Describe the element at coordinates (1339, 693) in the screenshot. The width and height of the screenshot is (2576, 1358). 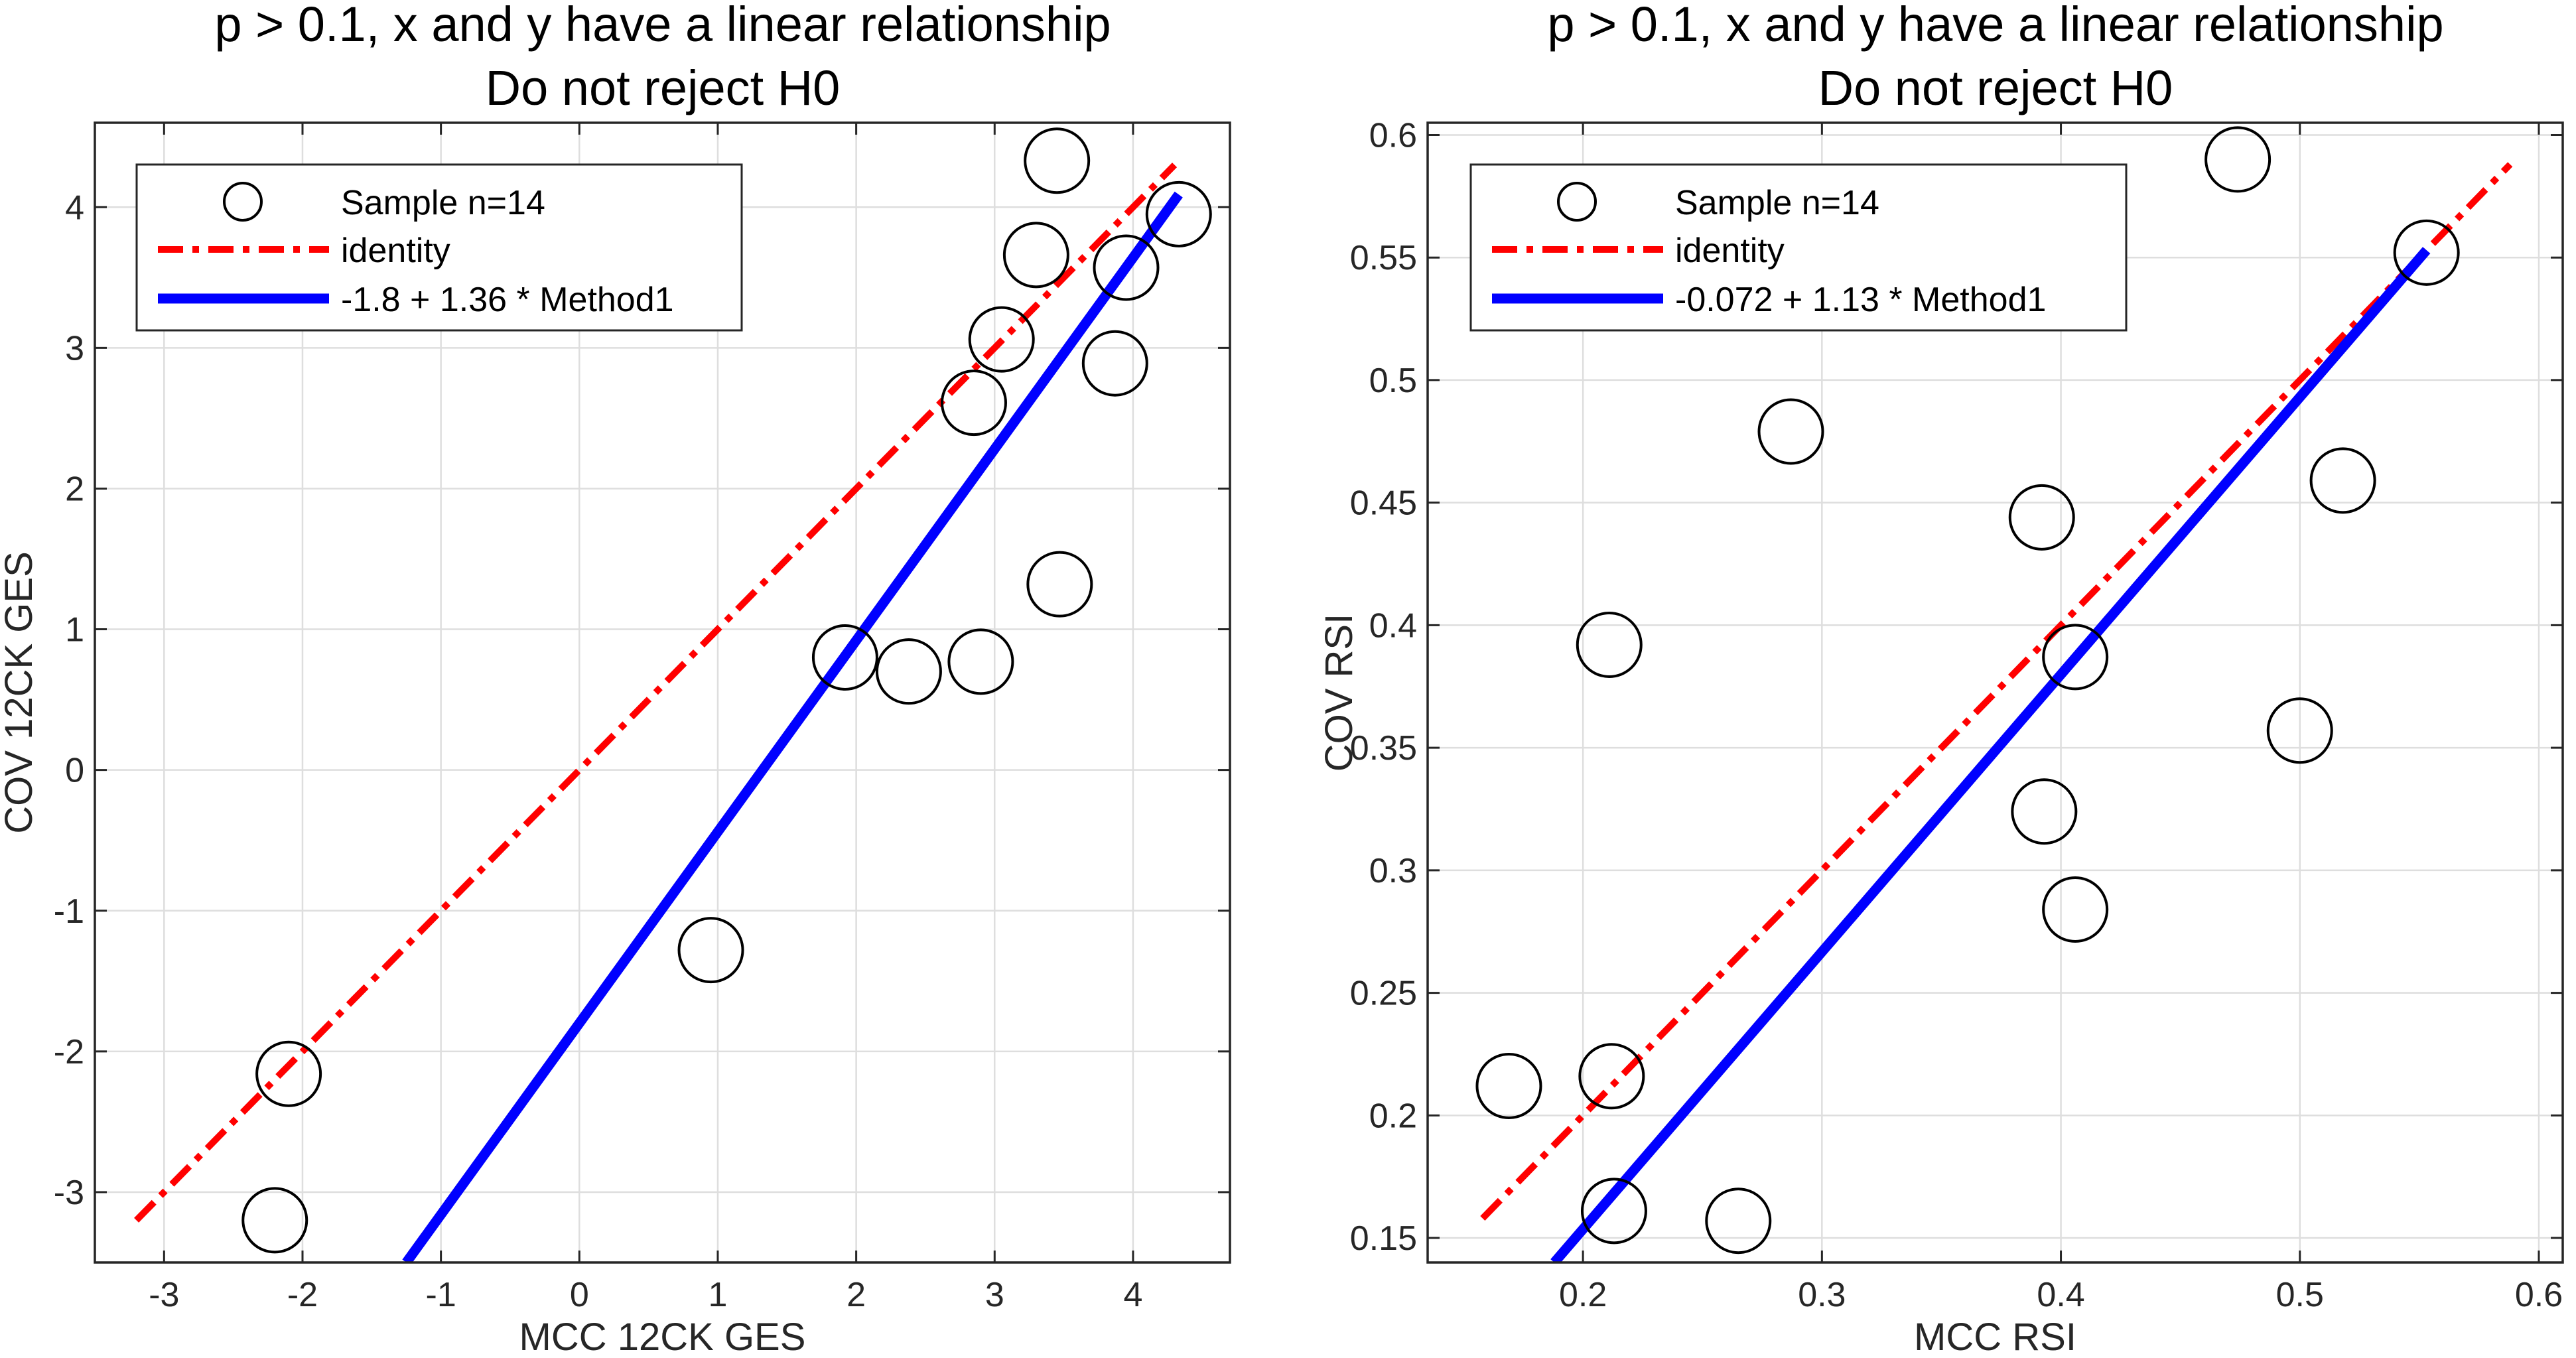
I see `y-axis-label: COV RSI` at that location.